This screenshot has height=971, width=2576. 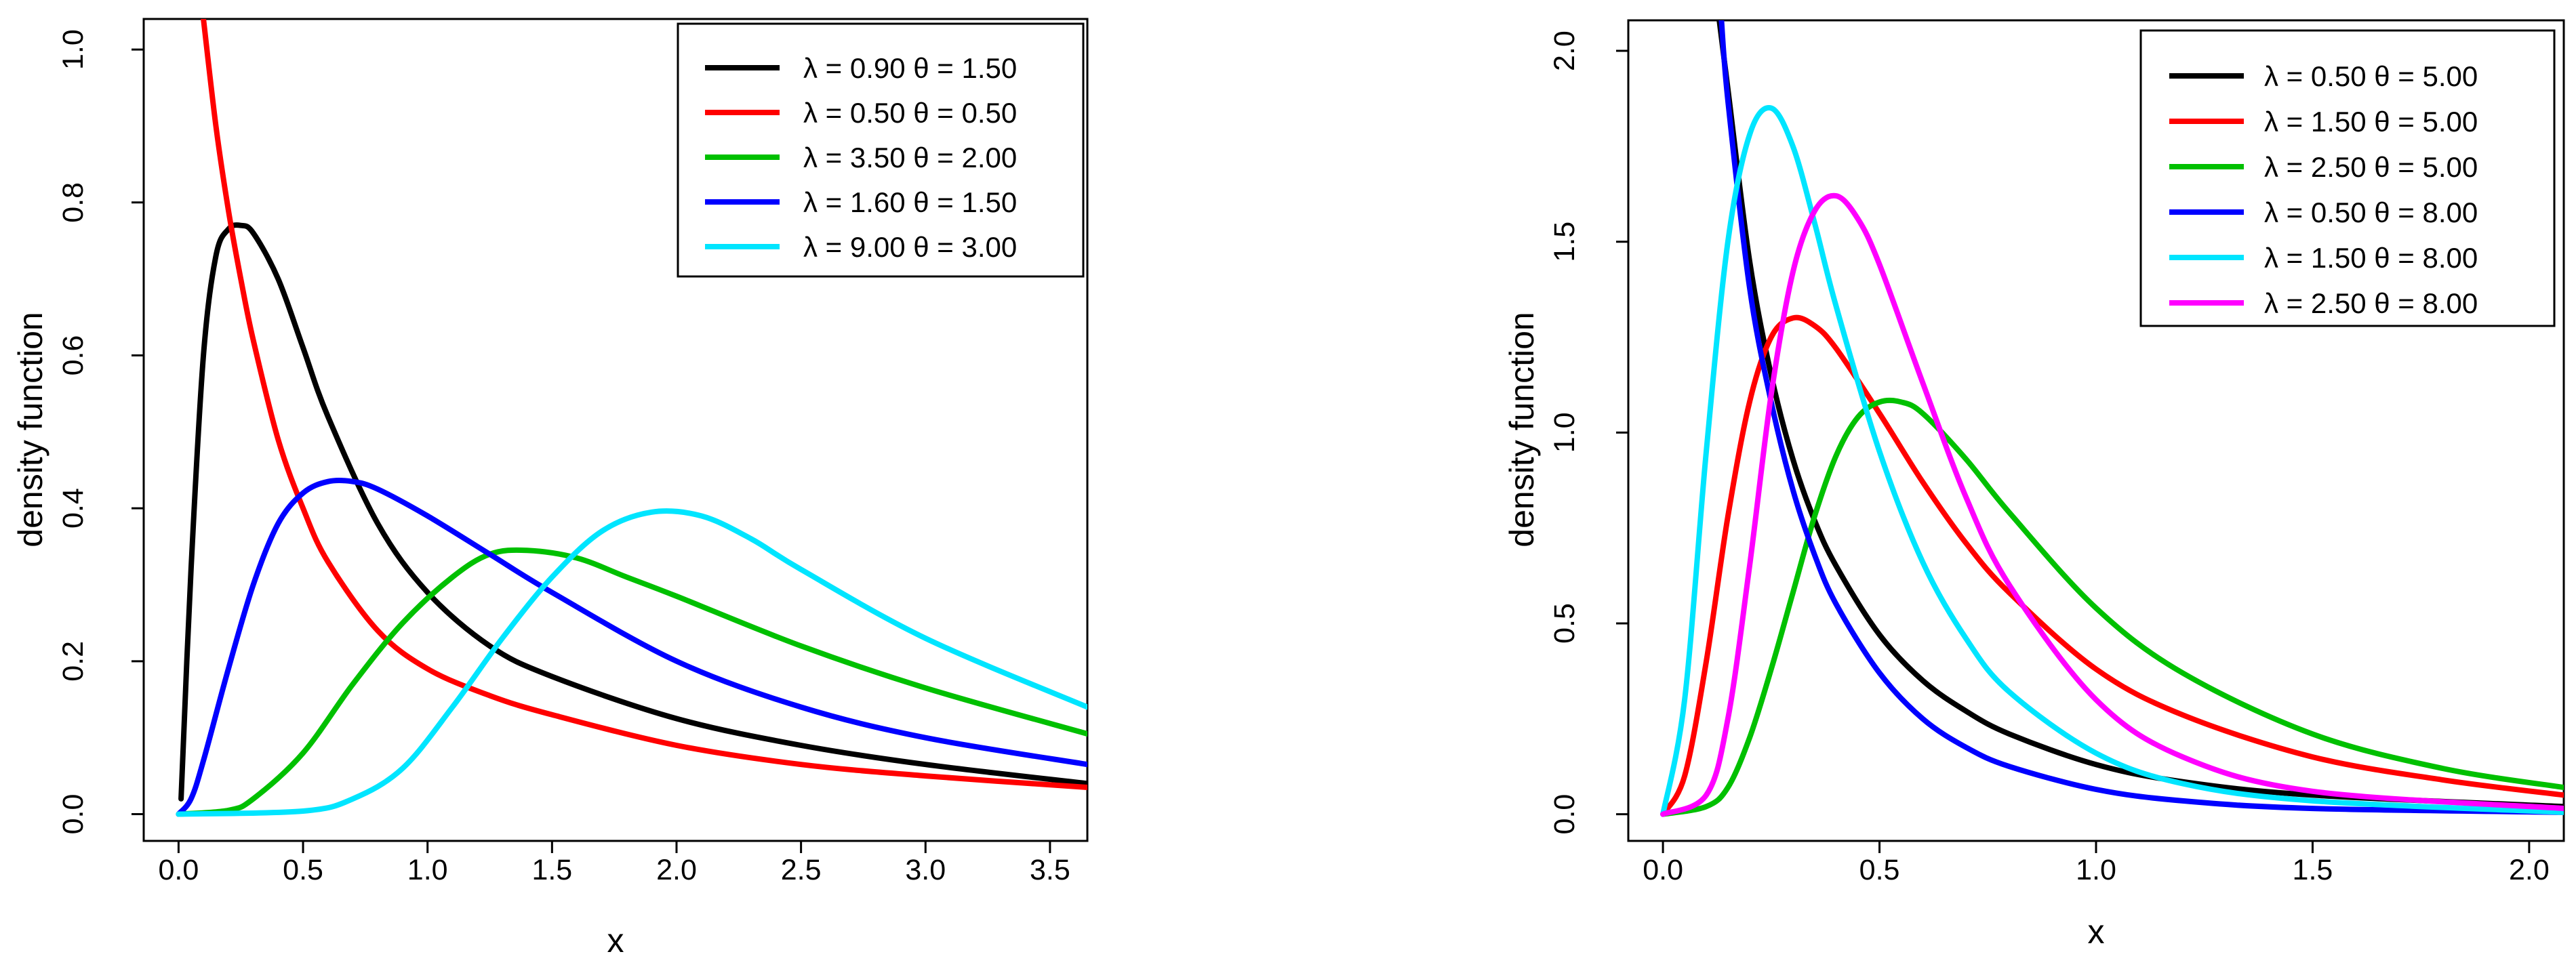 I want to click on left-legend-box, so click(x=881, y=150).